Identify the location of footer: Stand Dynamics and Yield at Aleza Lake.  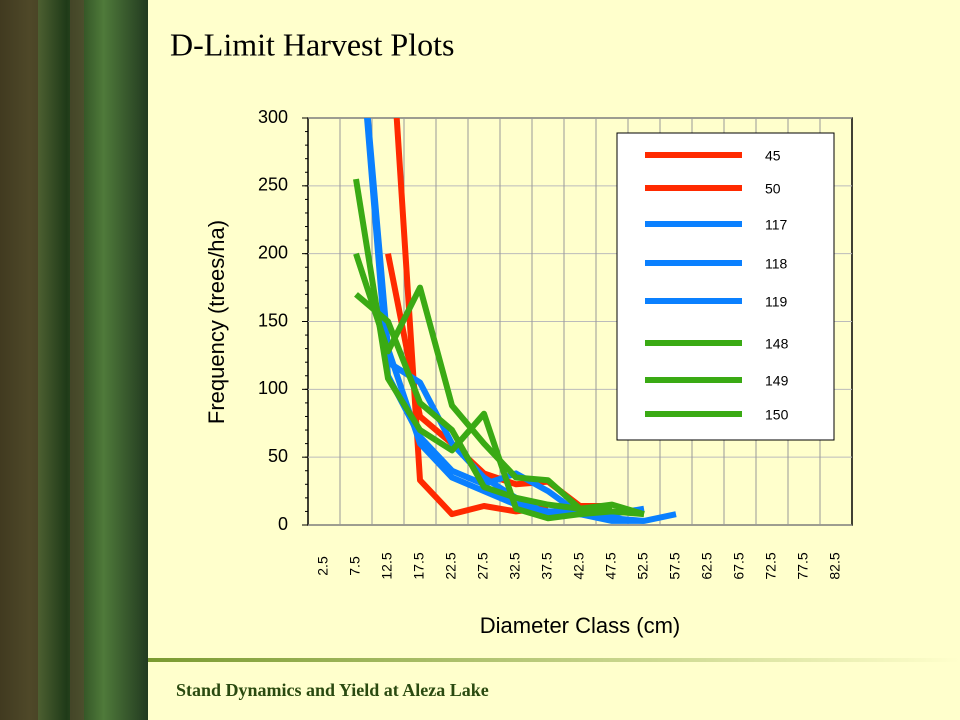
(332, 690).